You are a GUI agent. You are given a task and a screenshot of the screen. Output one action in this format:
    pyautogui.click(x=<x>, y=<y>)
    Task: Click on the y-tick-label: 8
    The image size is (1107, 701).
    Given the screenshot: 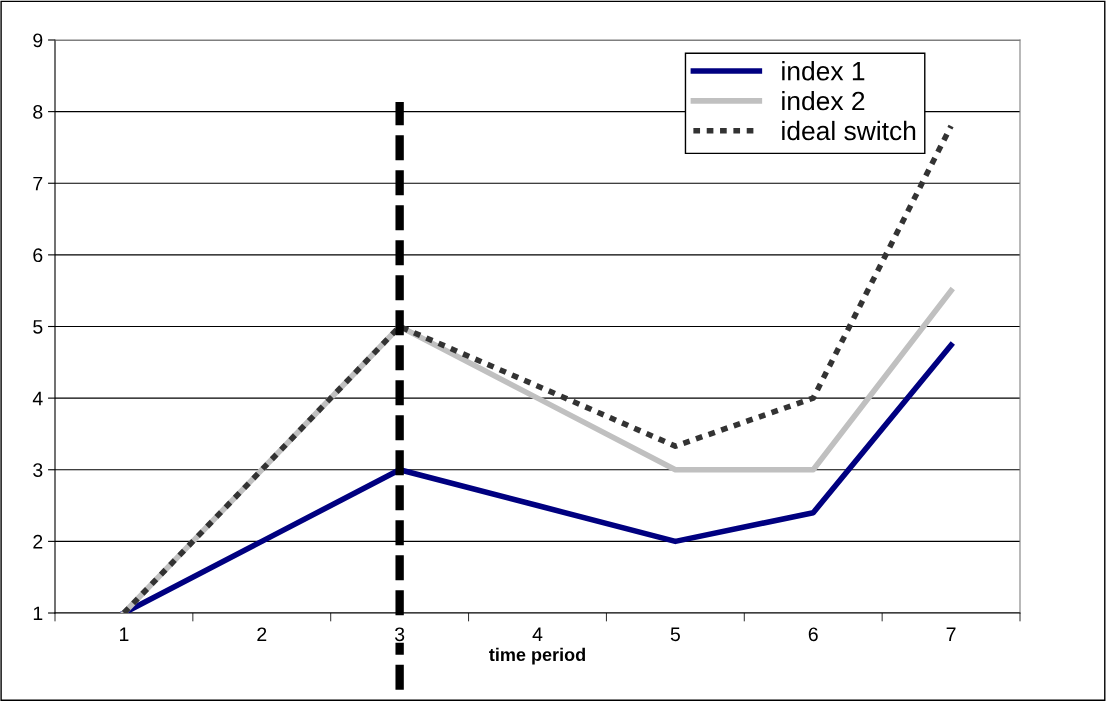 What is the action you would take?
    pyautogui.click(x=38, y=112)
    